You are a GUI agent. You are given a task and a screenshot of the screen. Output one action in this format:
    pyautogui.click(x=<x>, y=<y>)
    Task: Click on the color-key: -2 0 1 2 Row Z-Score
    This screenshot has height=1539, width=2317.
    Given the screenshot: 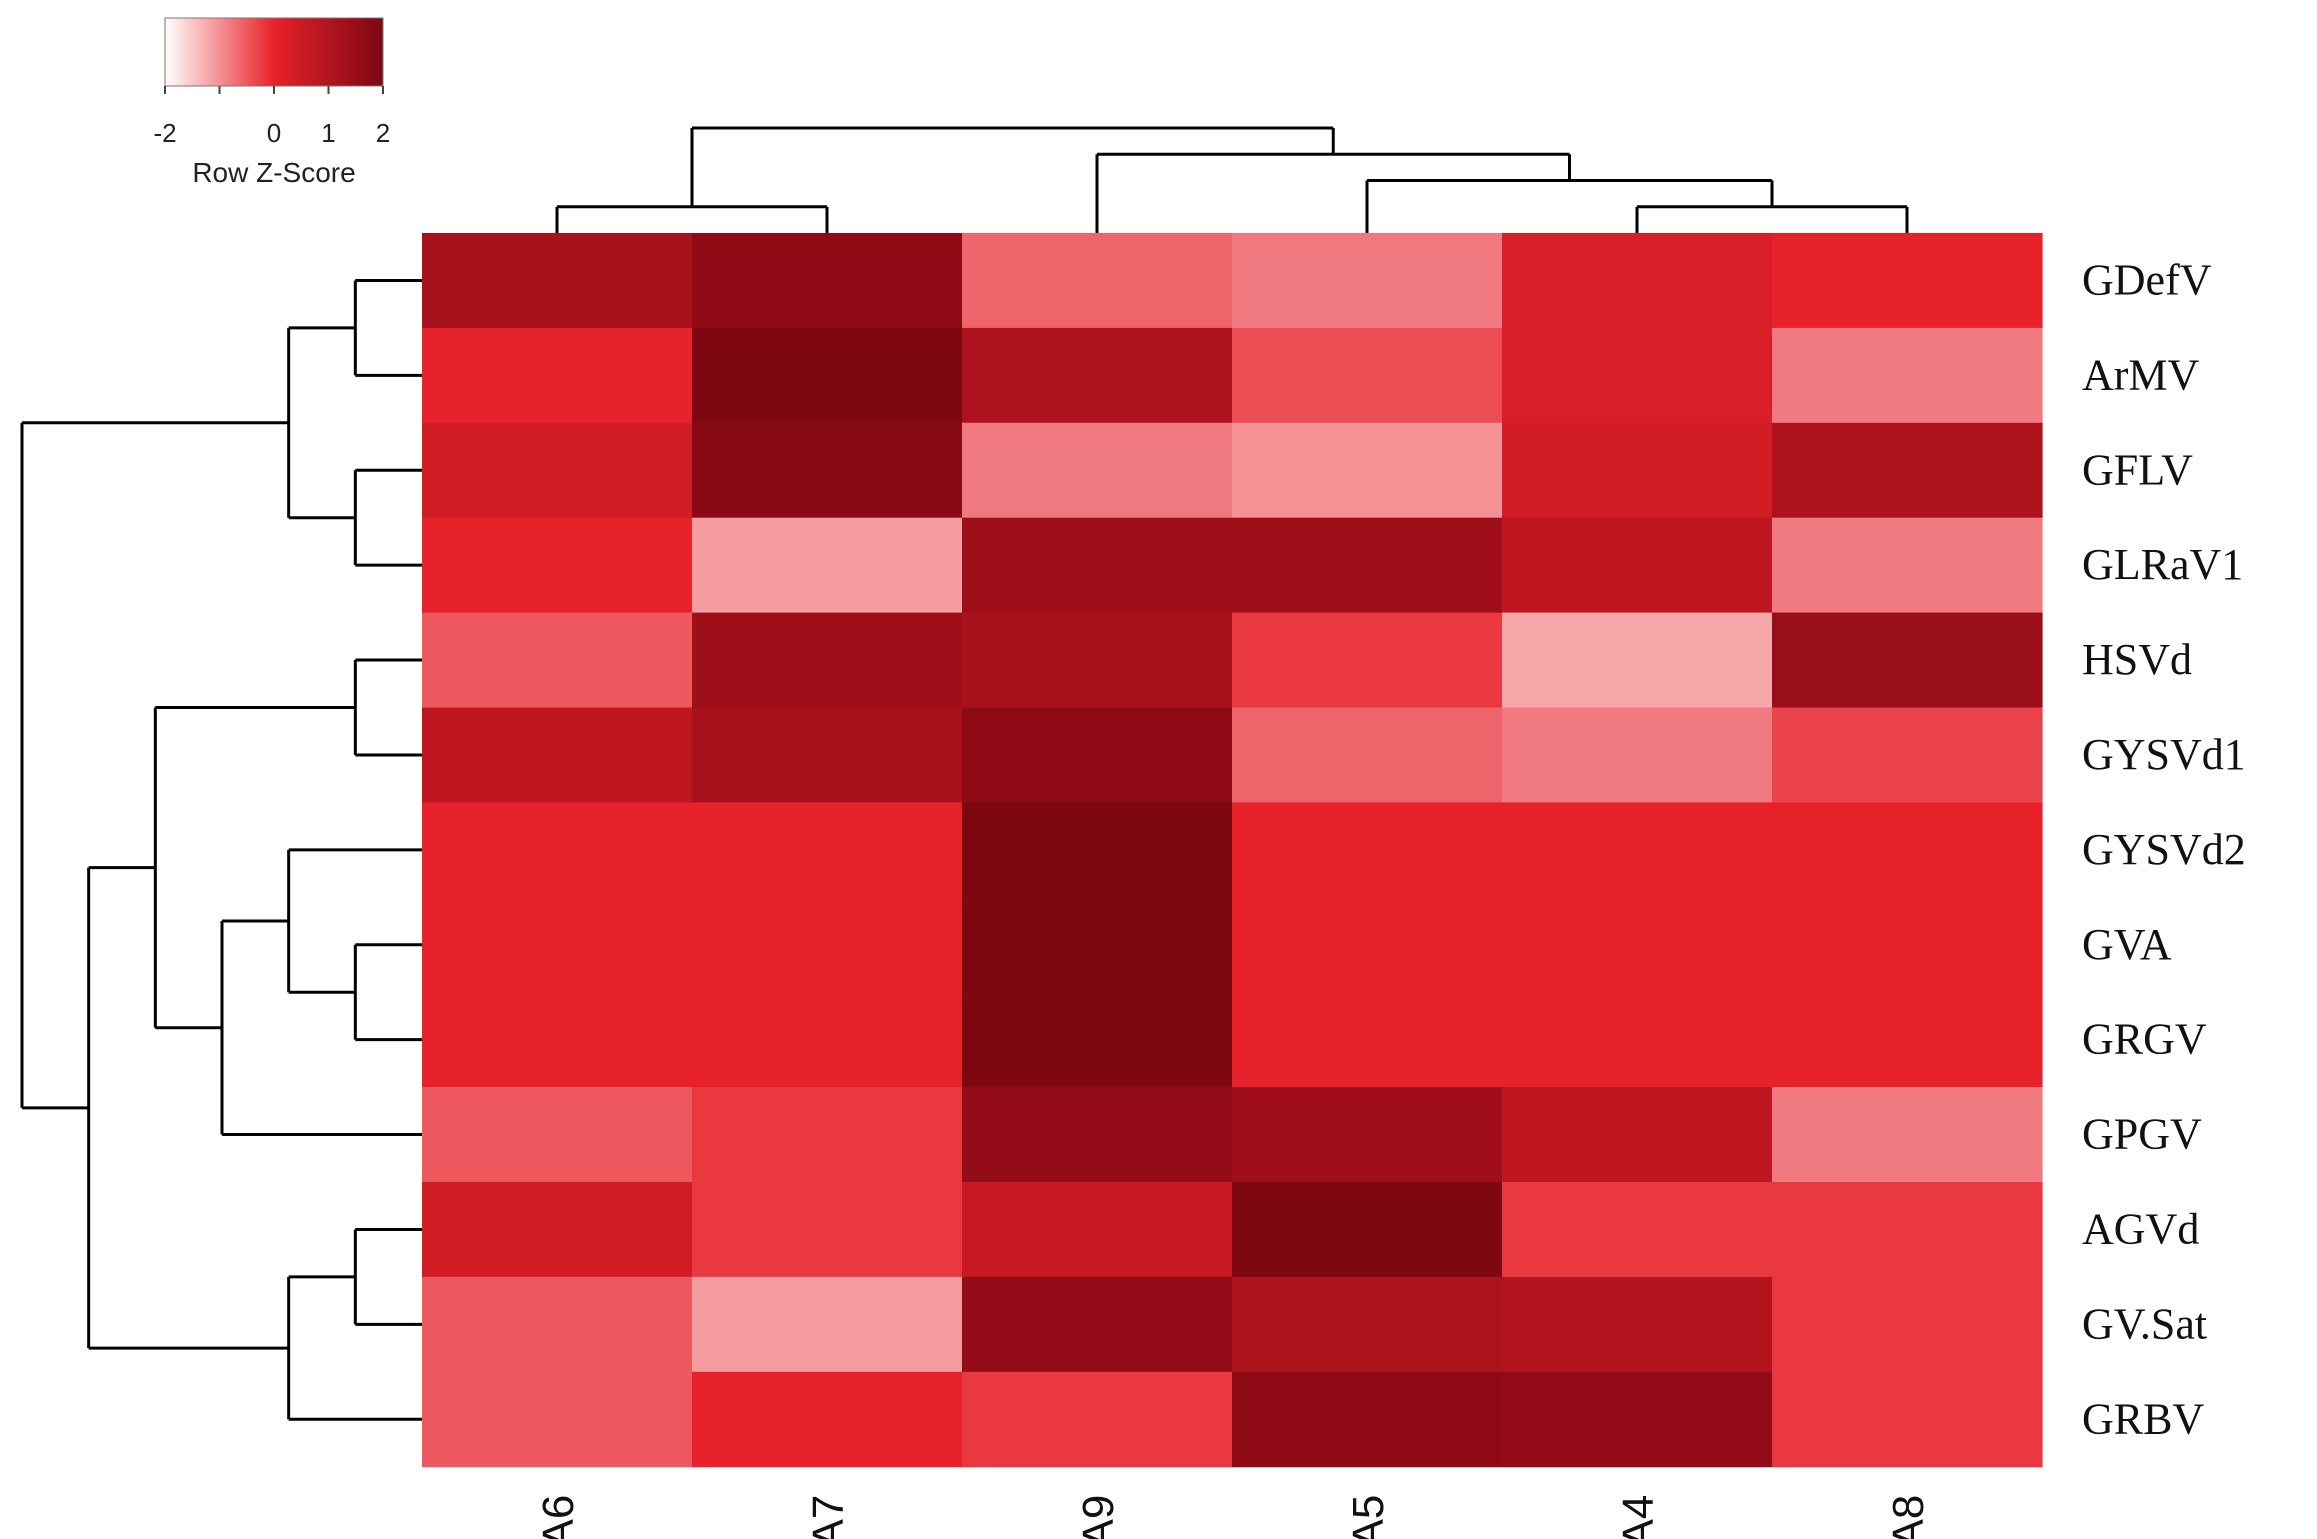 What is the action you would take?
    pyautogui.click(x=271, y=102)
    